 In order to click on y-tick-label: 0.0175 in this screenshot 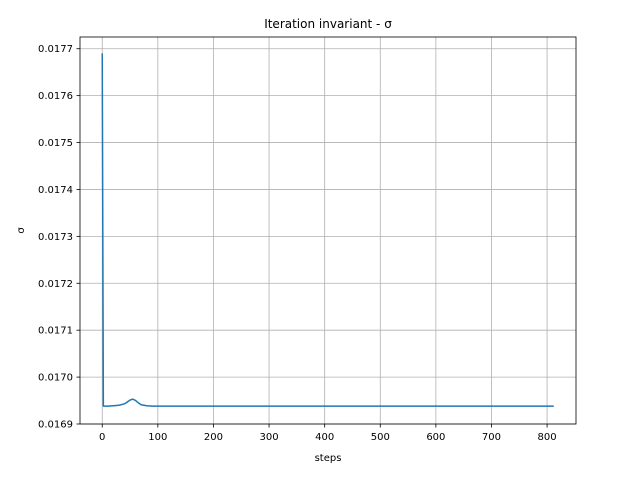, I will do `click(55, 143)`.